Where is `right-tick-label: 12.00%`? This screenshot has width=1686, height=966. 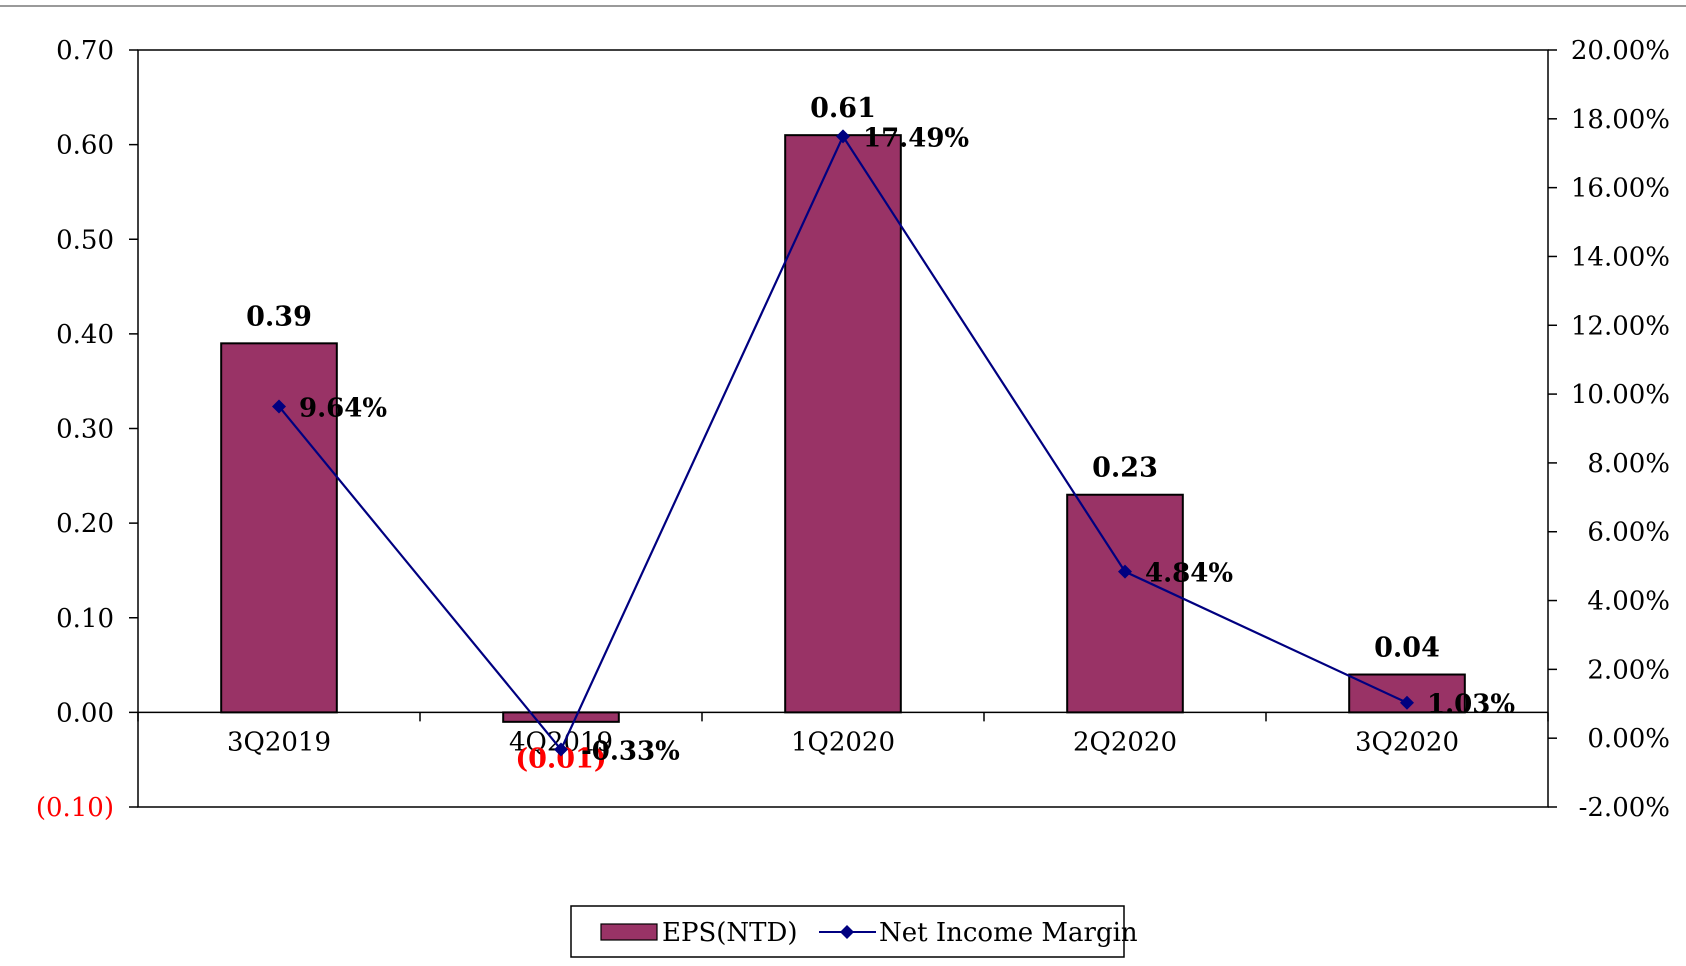
right-tick-label: 12.00% is located at coordinates (1620, 326).